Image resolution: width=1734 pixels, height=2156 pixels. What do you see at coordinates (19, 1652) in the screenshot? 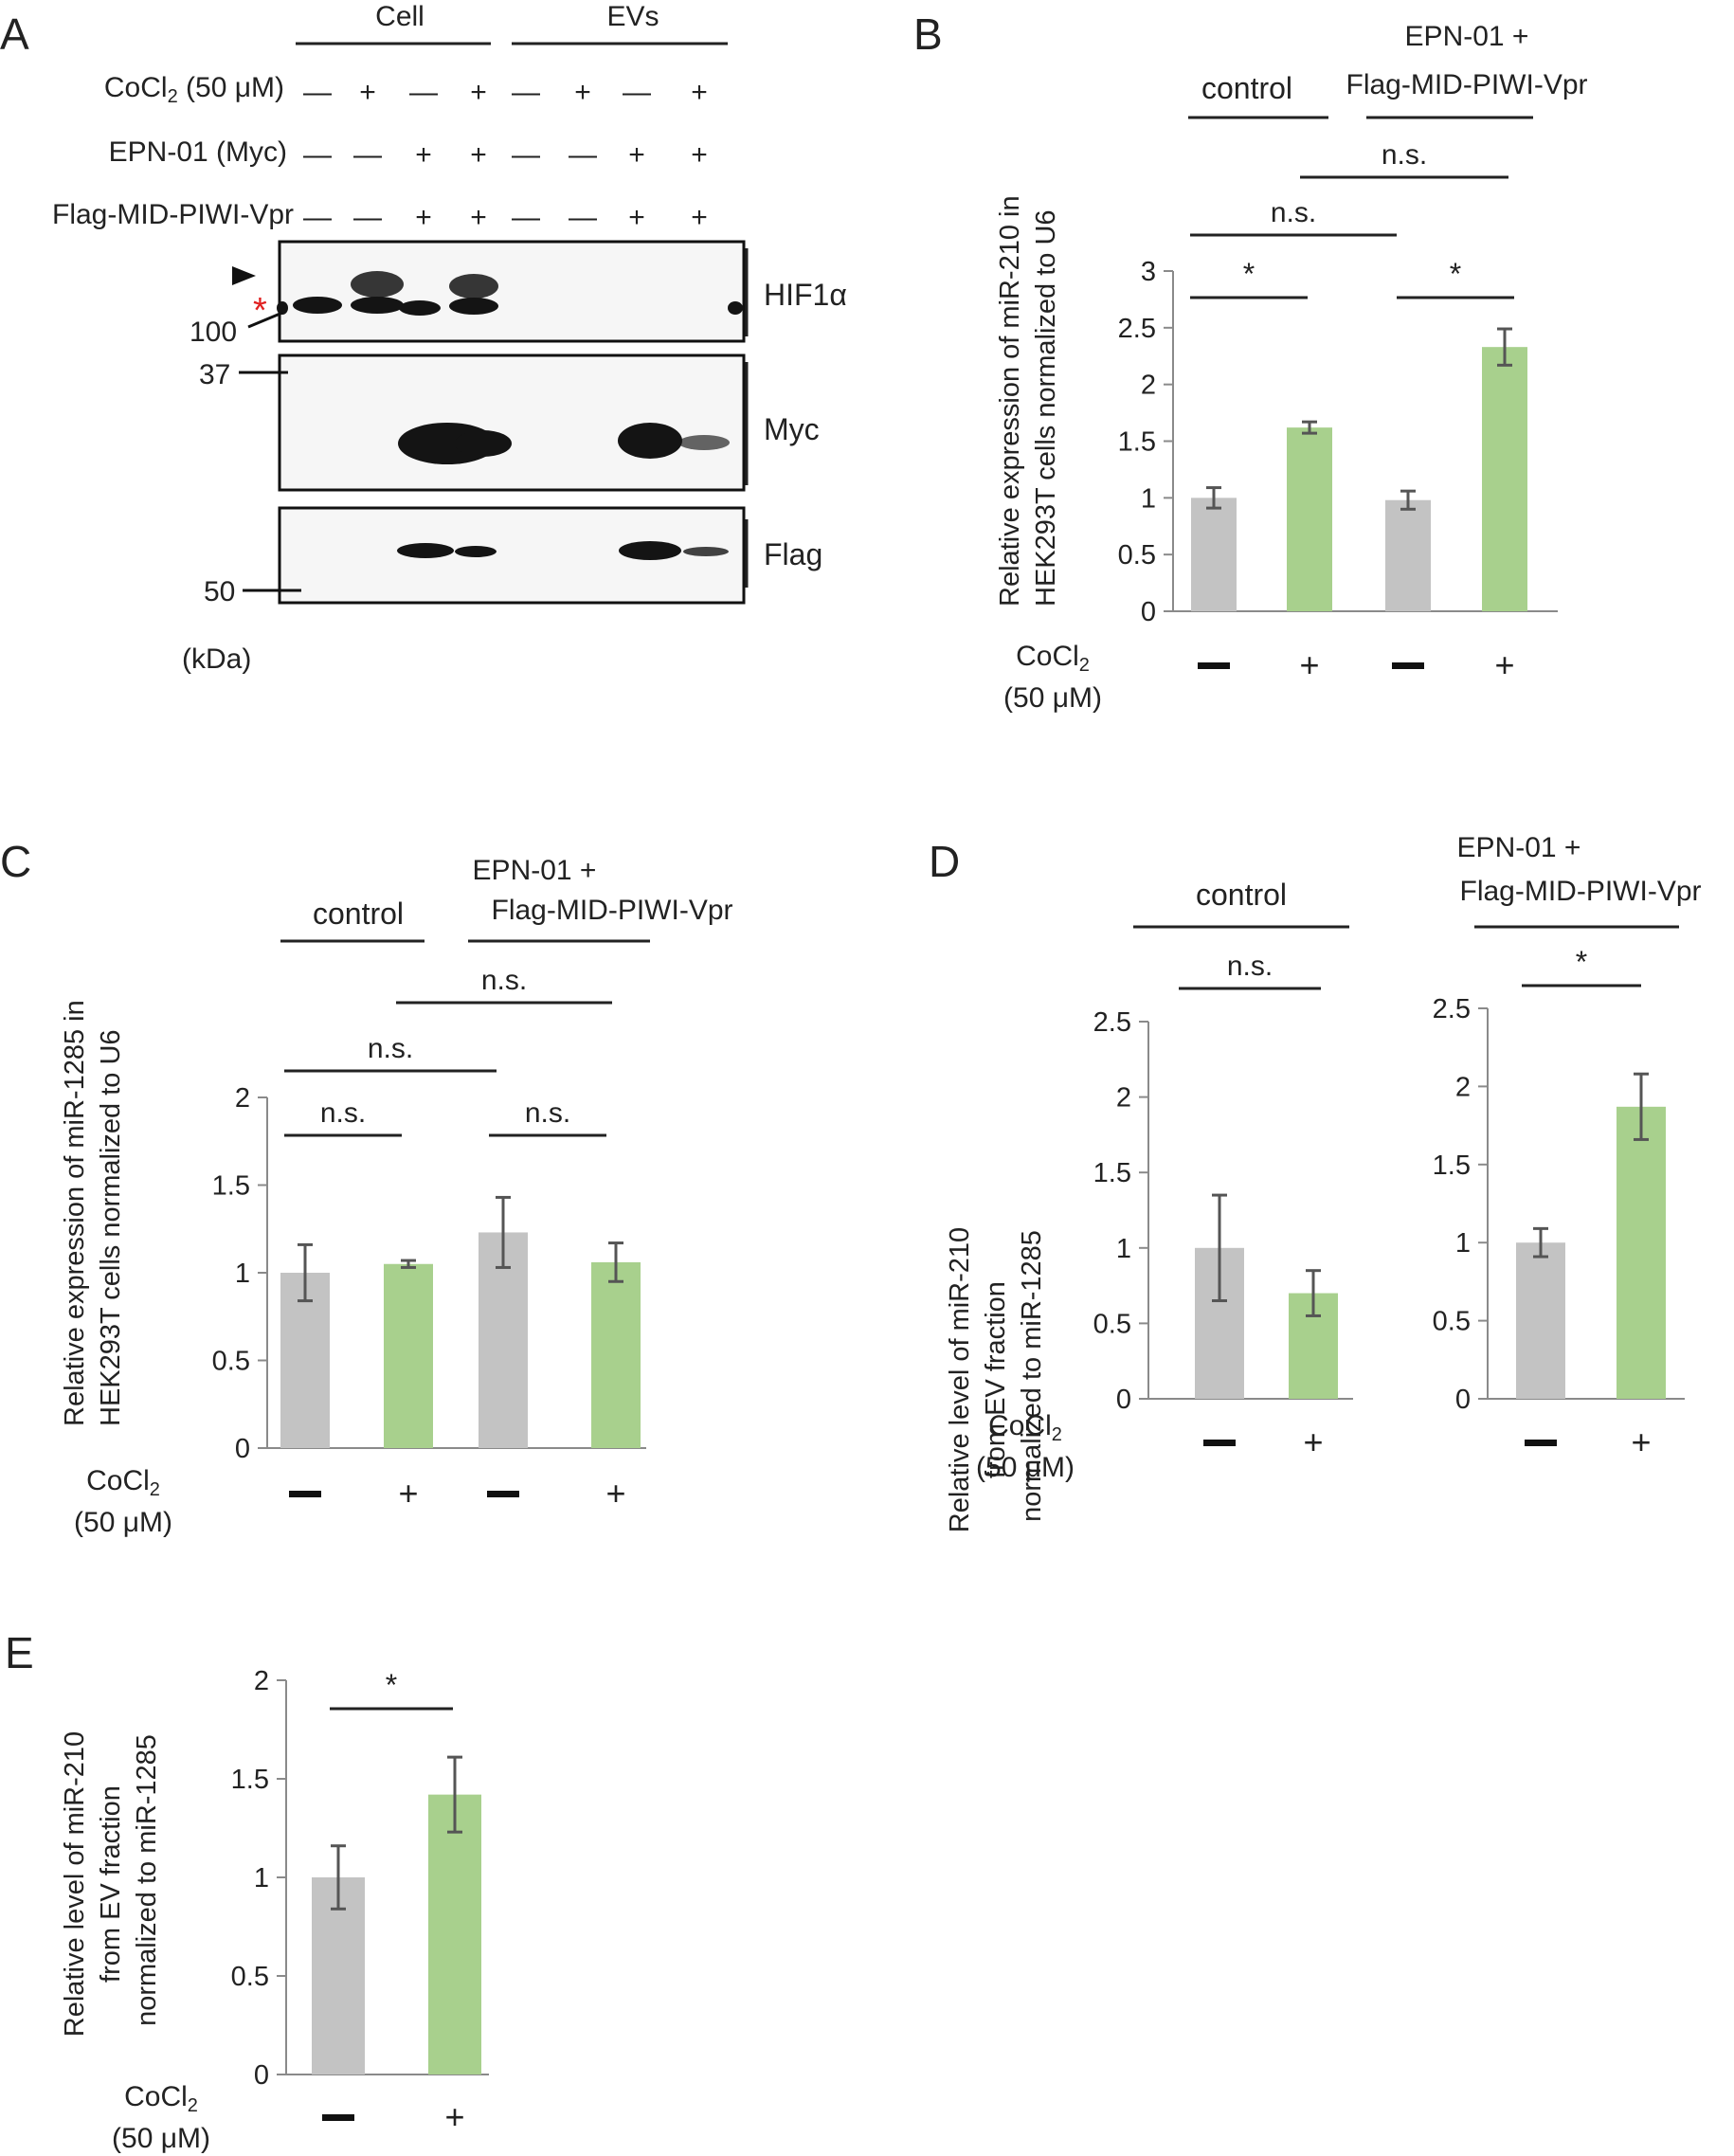
I see `panel-e-letter: E` at bounding box center [19, 1652].